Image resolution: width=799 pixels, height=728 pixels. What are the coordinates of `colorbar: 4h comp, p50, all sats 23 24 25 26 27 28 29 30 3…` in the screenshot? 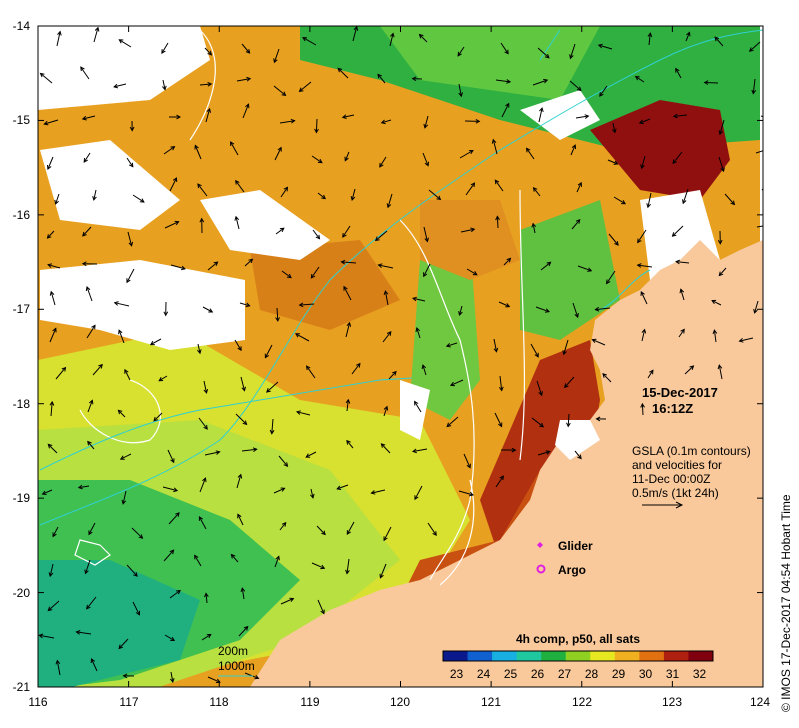 It's located at (578, 656).